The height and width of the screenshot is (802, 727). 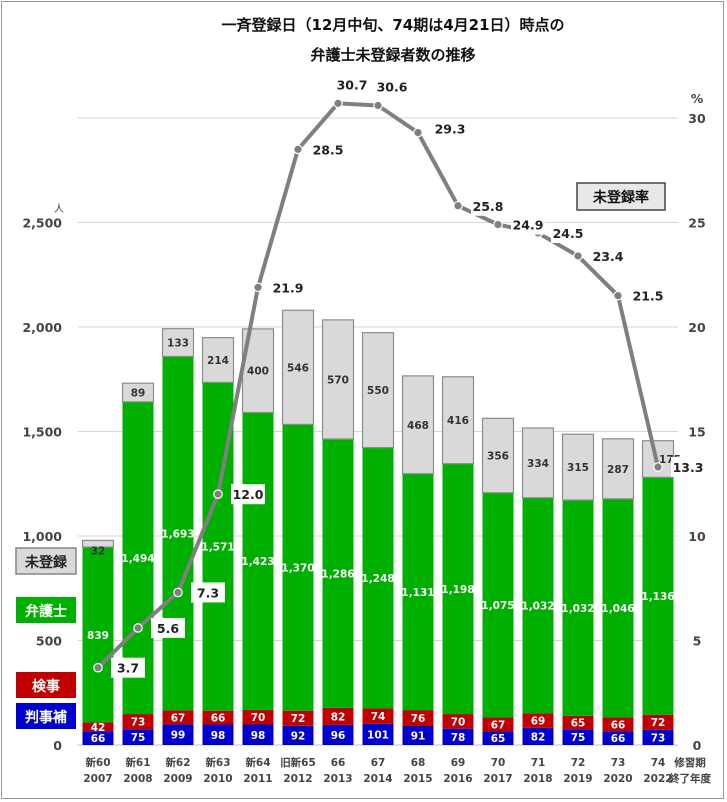 What do you see at coordinates (537, 779) in the screenshot?
I see `x-tick-label: 2018` at bounding box center [537, 779].